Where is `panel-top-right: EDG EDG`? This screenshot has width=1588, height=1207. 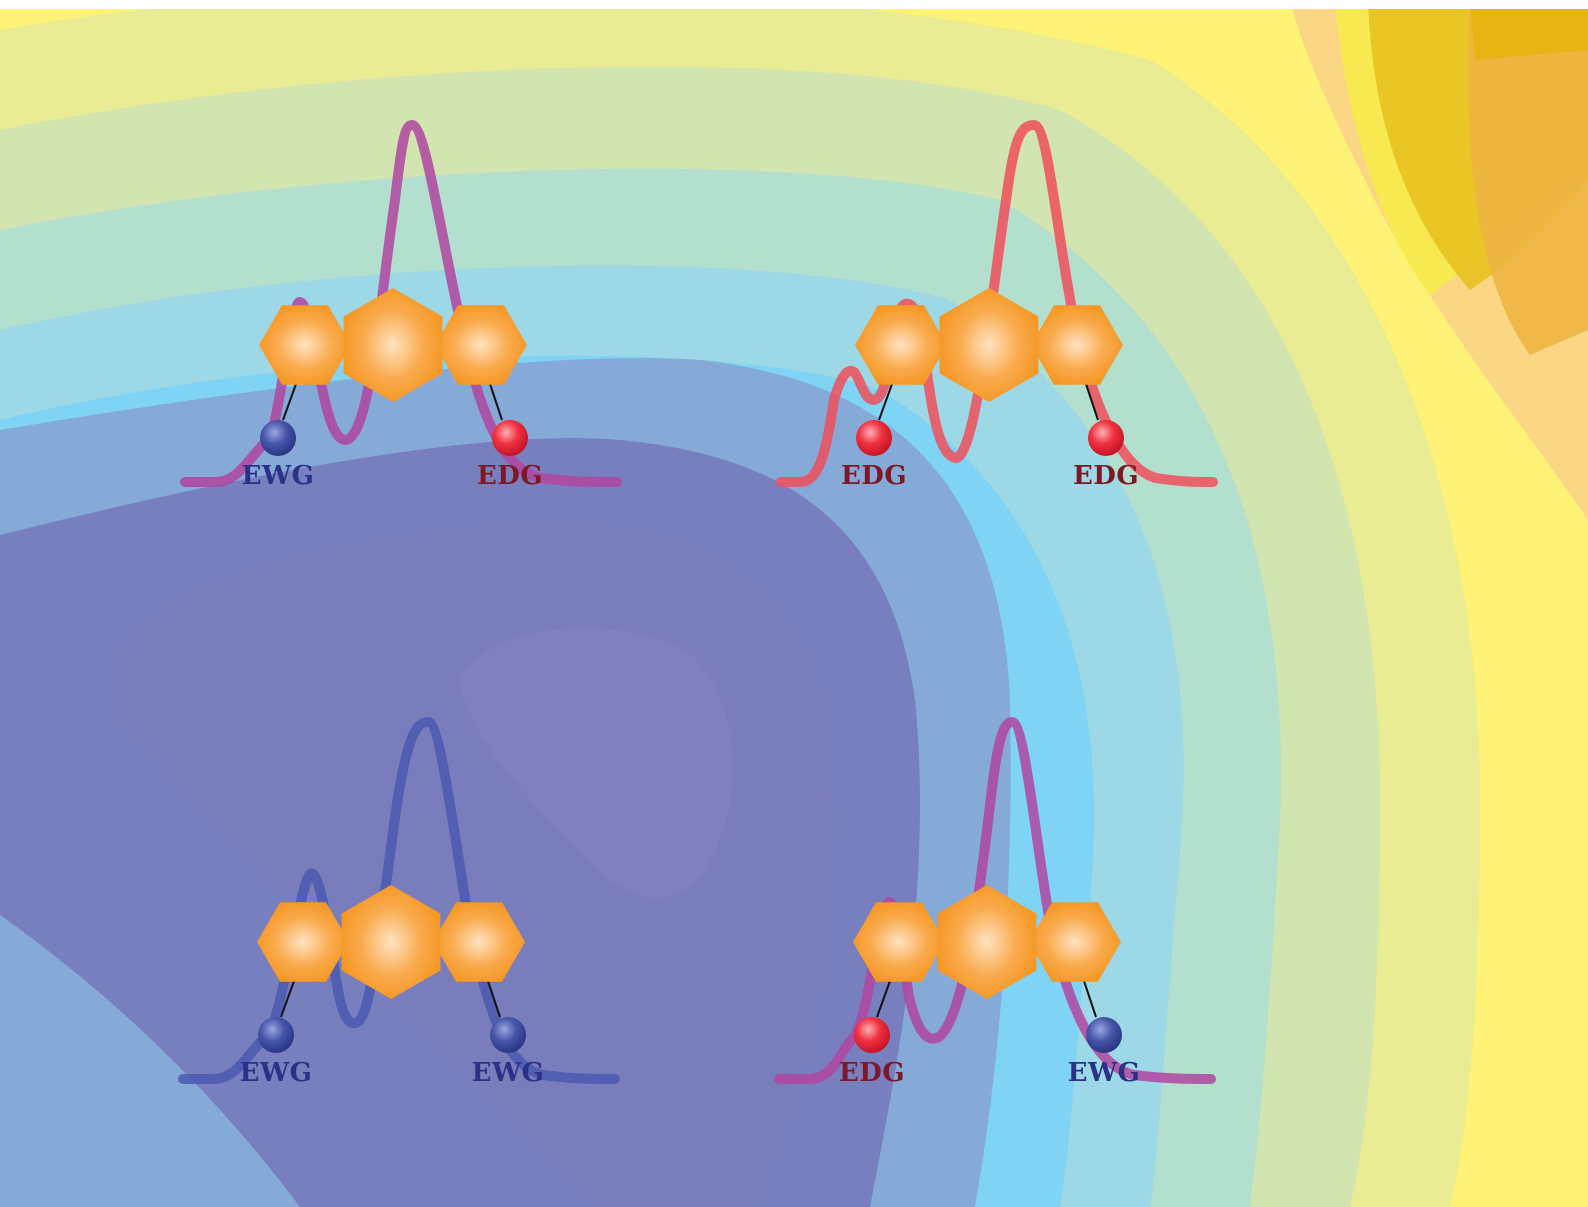 panel-top-right: EDG EDG is located at coordinates (997, 305).